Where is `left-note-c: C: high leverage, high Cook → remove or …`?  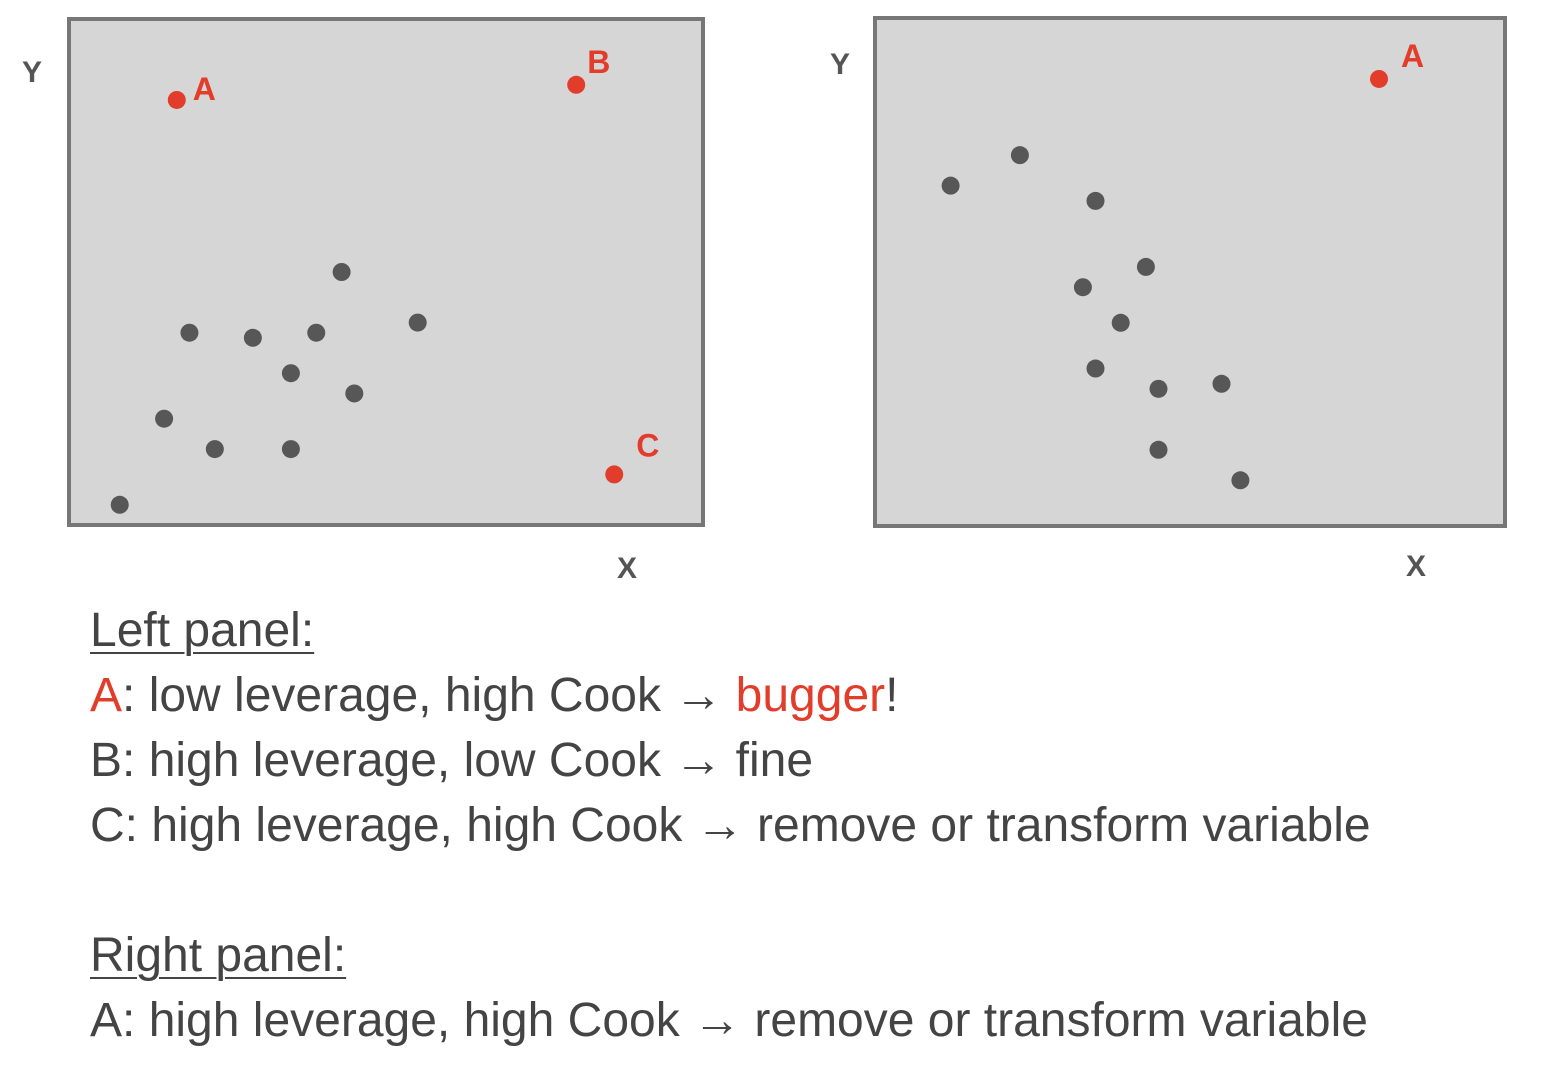
left-note-c: C: high leverage, high Cook → remove or … is located at coordinates (730, 825).